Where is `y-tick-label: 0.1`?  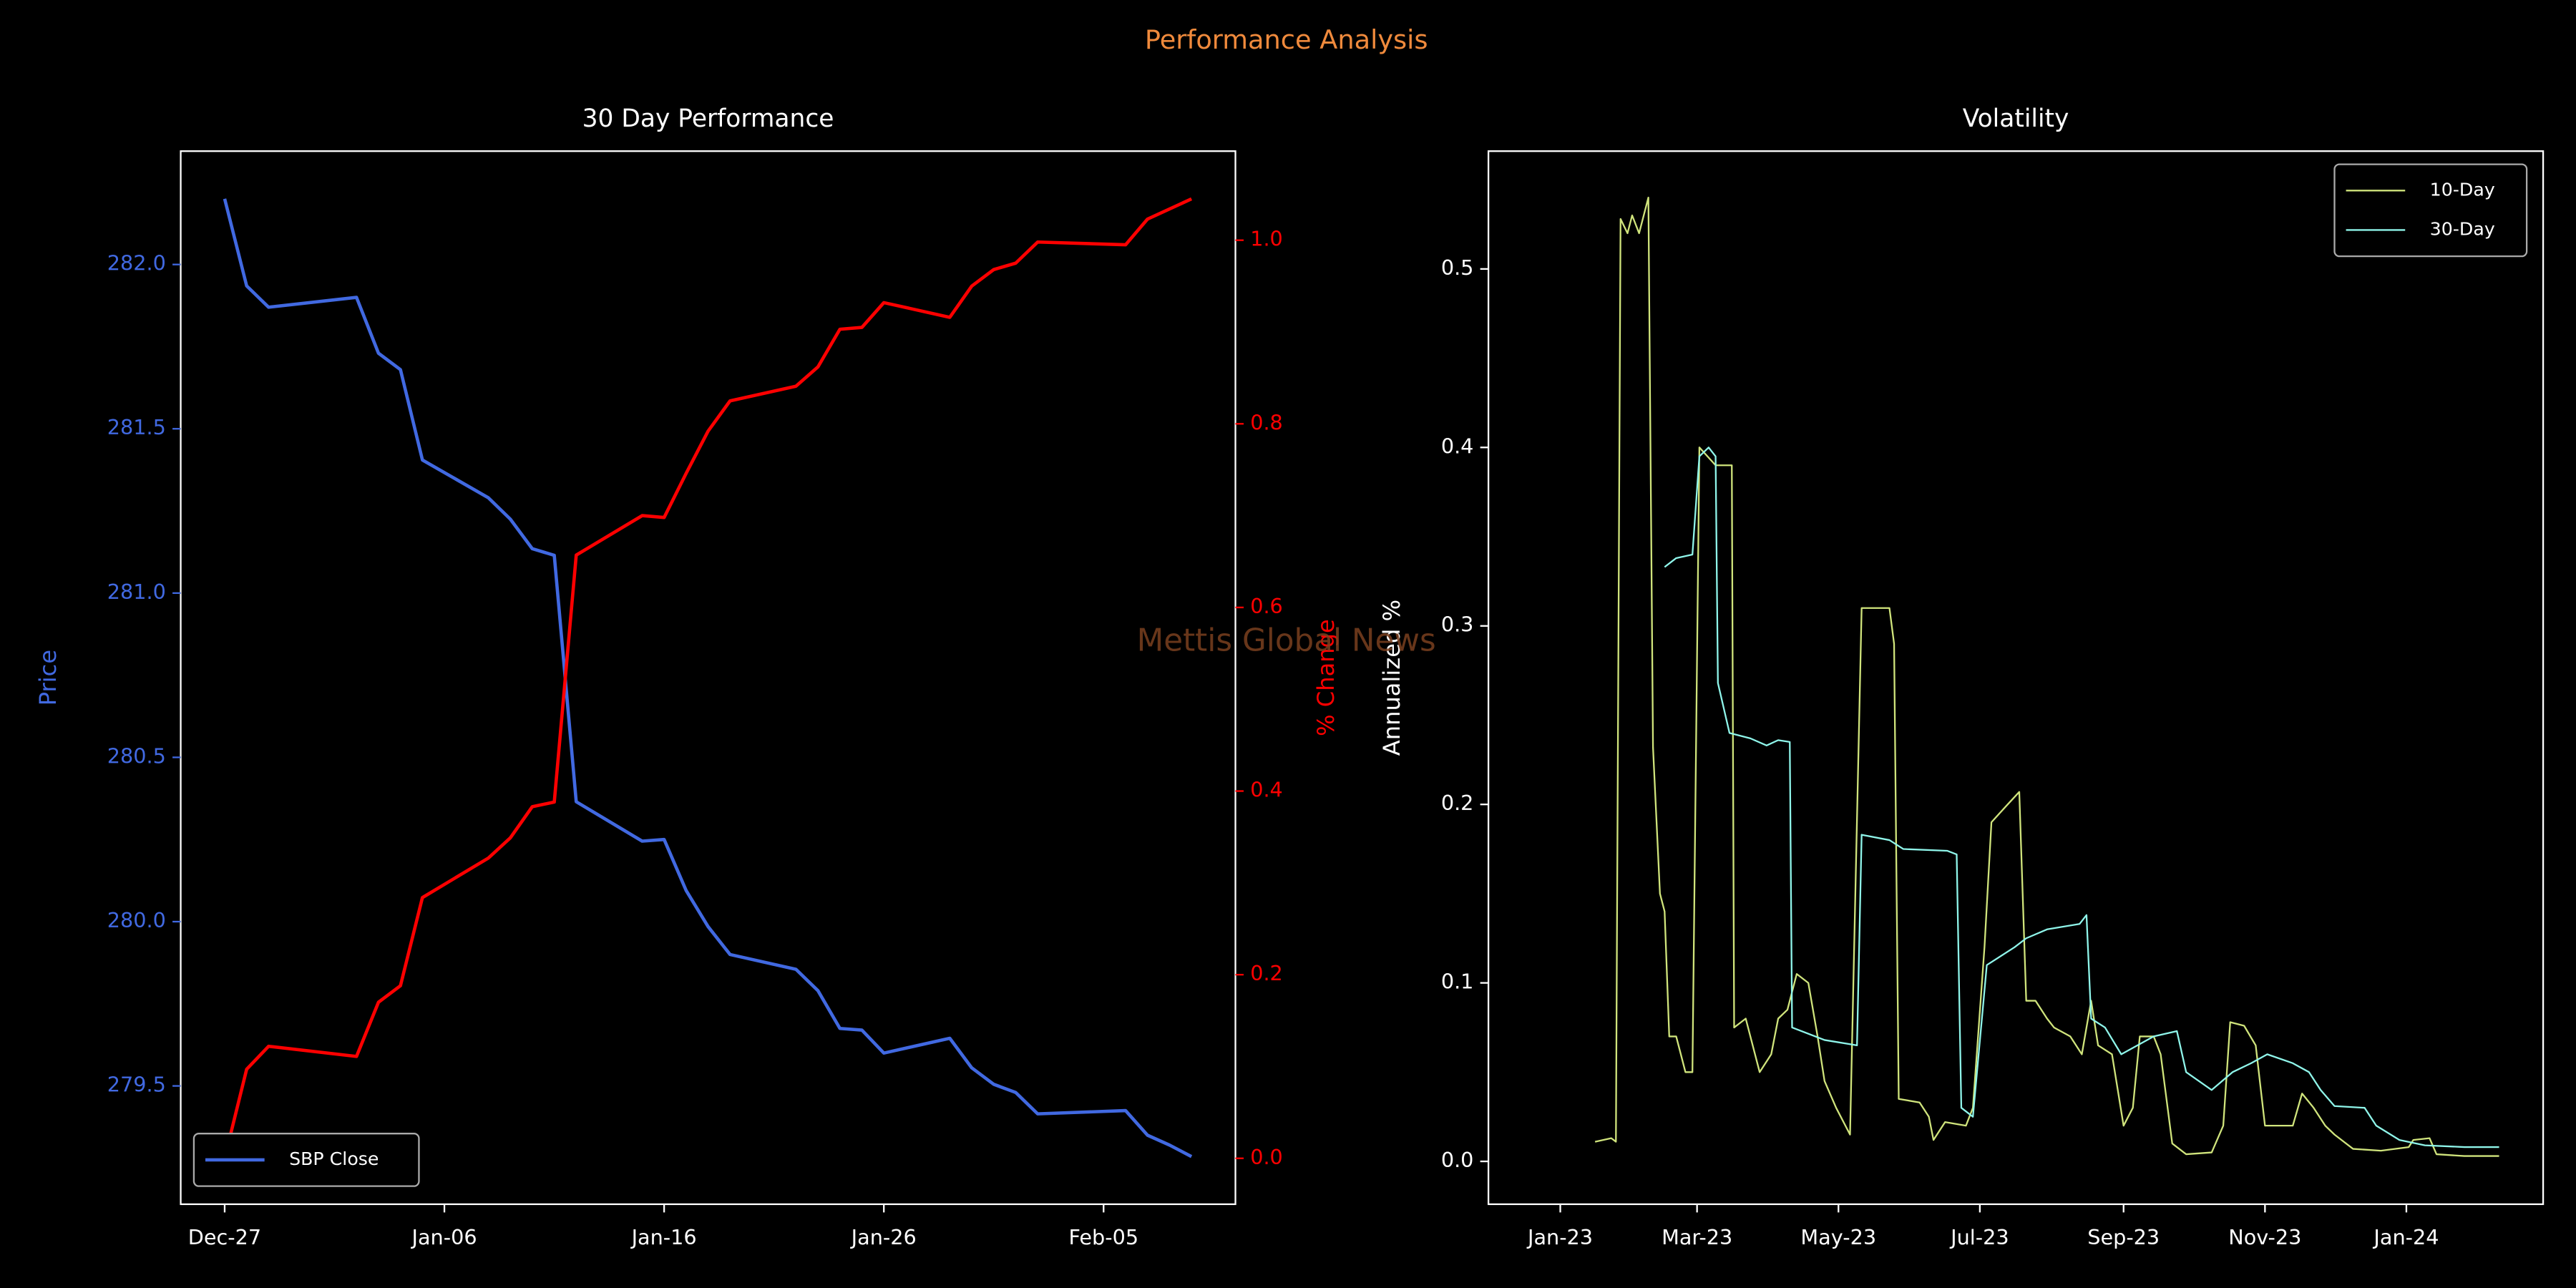 y-tick-label: 0.1 is located at coordinates (1457, 982).